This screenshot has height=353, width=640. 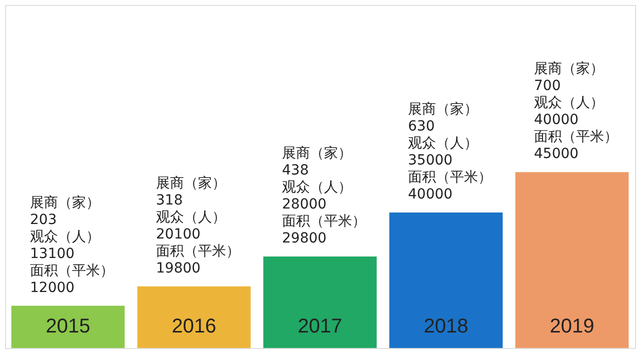 What do you see at coordinates (72, 245) in the screenshot?
I see `annotation: 展商（家） 203 观众（人） 13100 面积（平米） 12000` at bounding box center [72, 245].